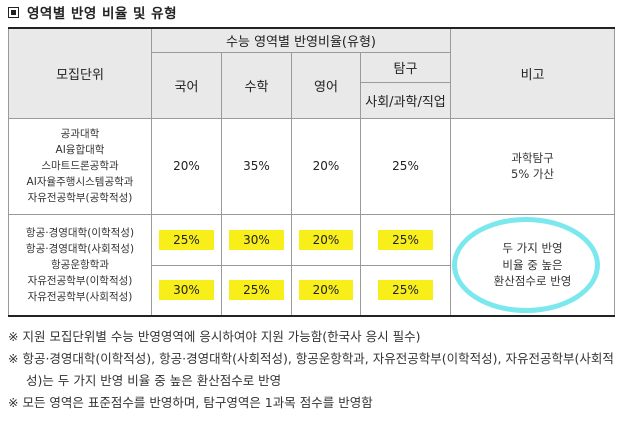 This screenshot has width=622, height=428. I want to click on header-korean: 국어, so click(186, 85).